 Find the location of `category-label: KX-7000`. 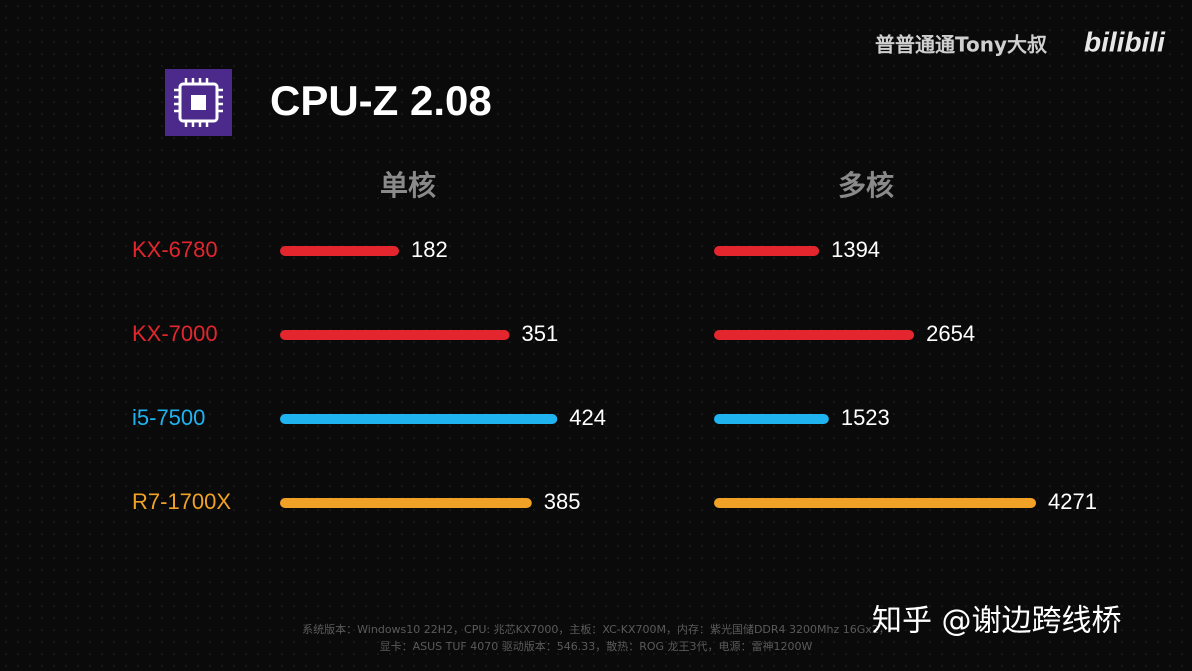

category-label: KX-7000 is located at coordinates (175, 333).